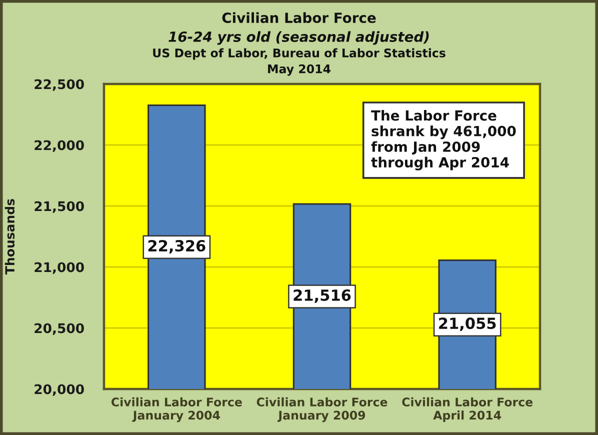 Image resolution: width=598 pixels, height=435 pixels. I want to click on y-tick-label: 21,500, so click(59, 207).